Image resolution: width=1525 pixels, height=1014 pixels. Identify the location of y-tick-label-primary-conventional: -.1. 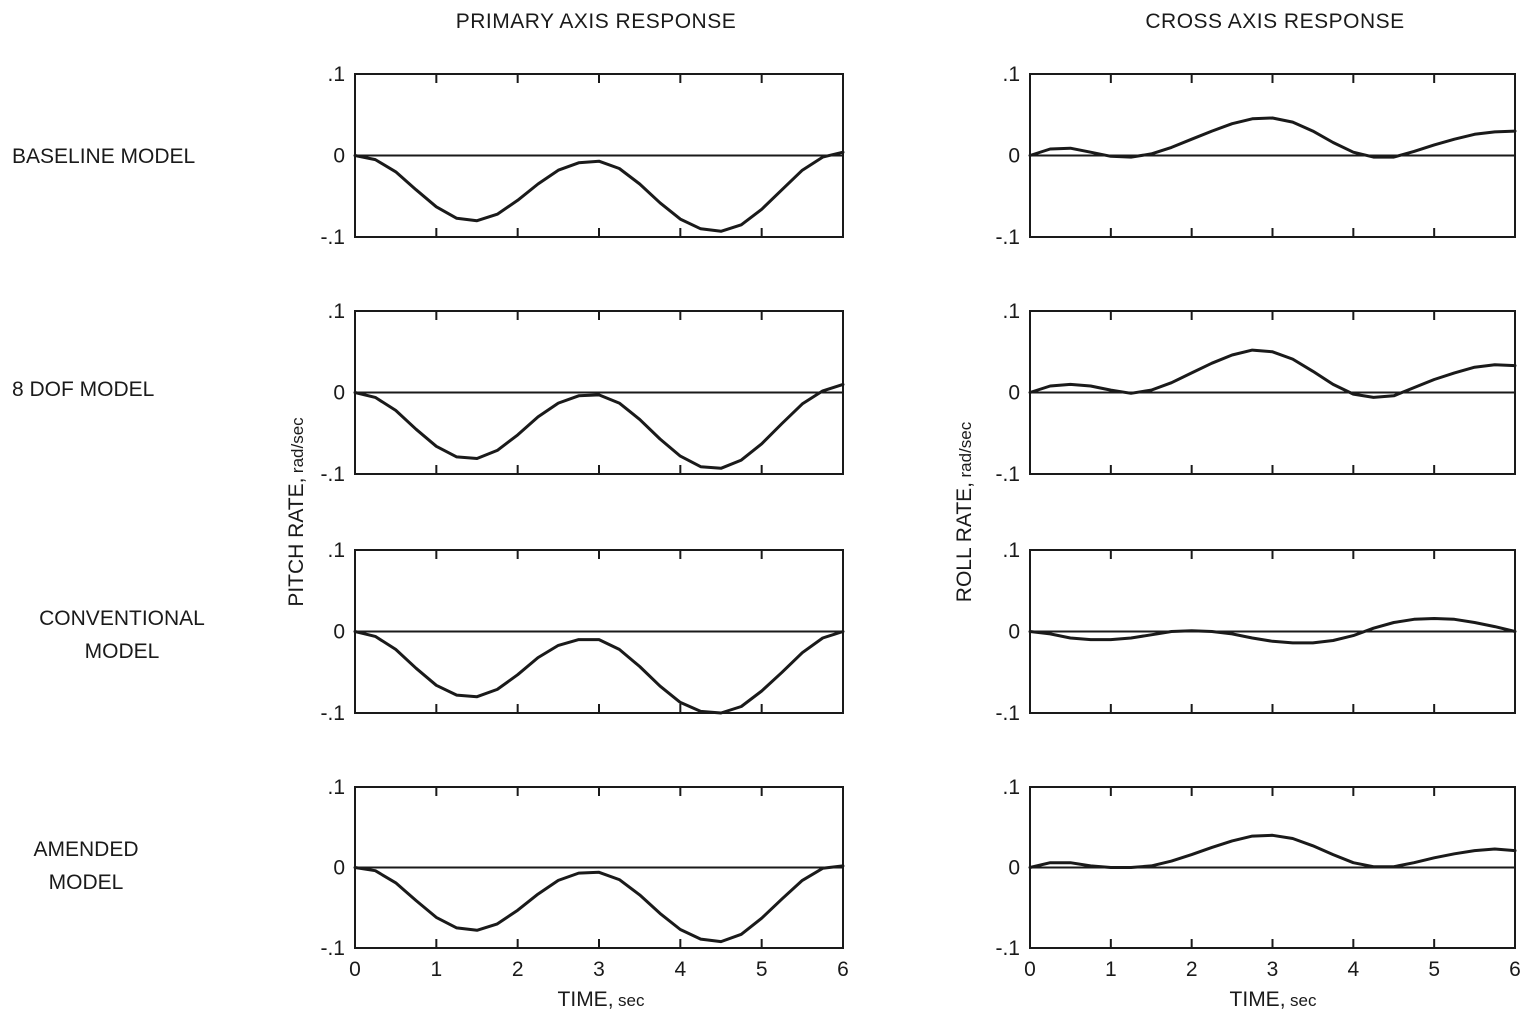
(332, 713).